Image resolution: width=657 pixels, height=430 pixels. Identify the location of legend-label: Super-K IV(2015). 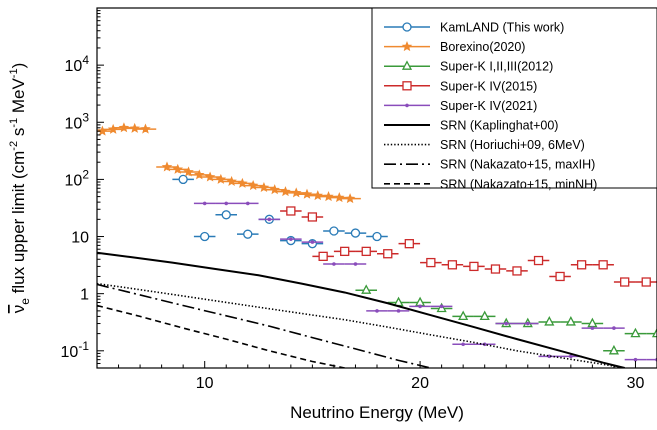
(488, 86).